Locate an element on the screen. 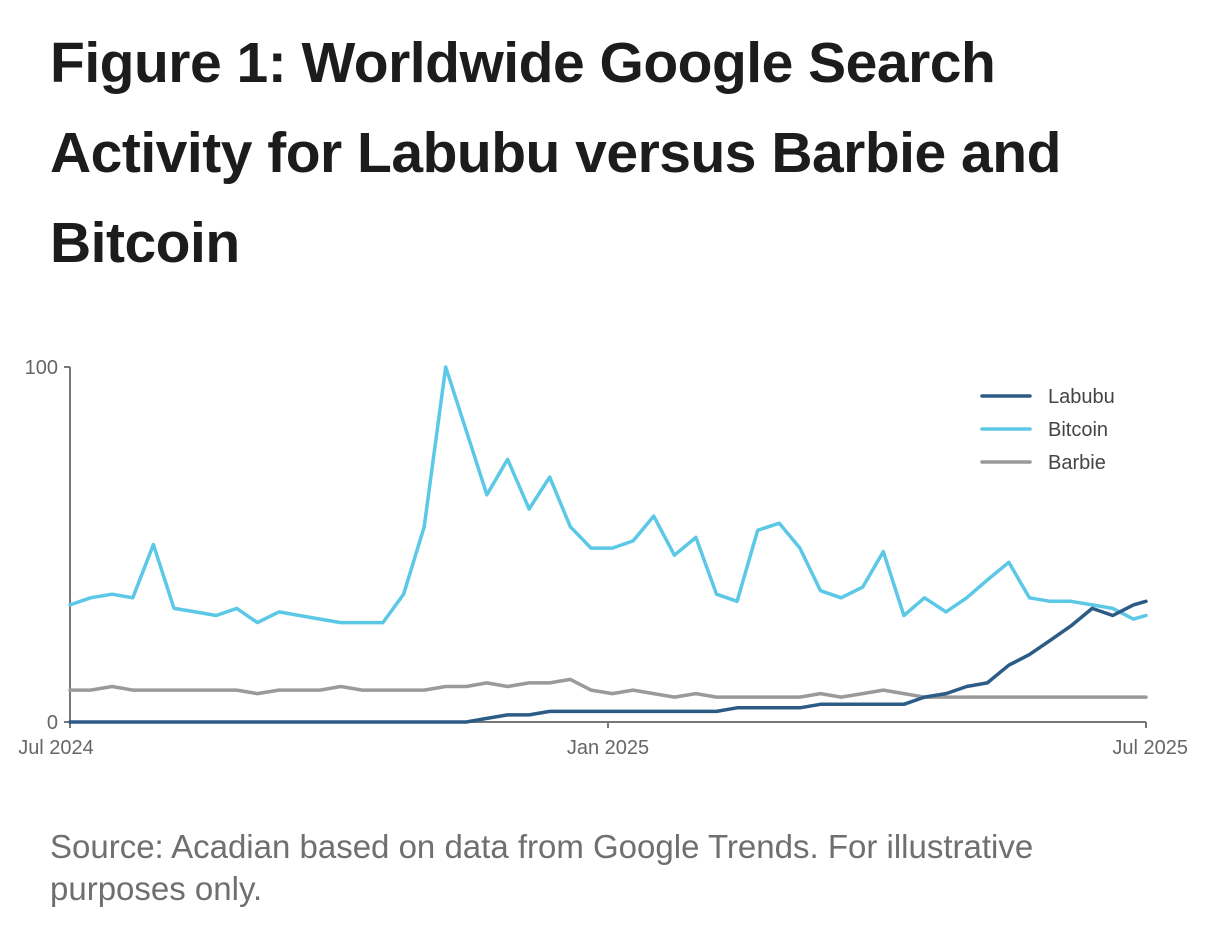 This screenshot has height=934, width=1206. series-line-labubu is located at coordinates (608, 661).